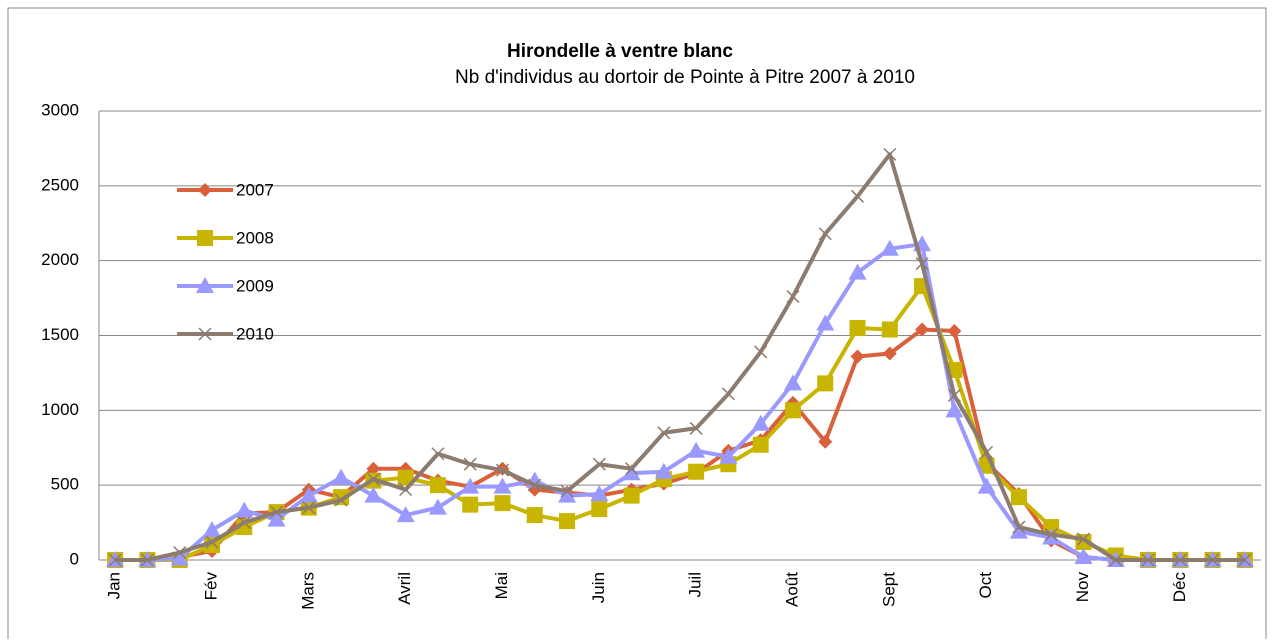  Describe the element at coordinates (210, 586) in the screenshot. I see `x-tick-label: Fév` at that location.